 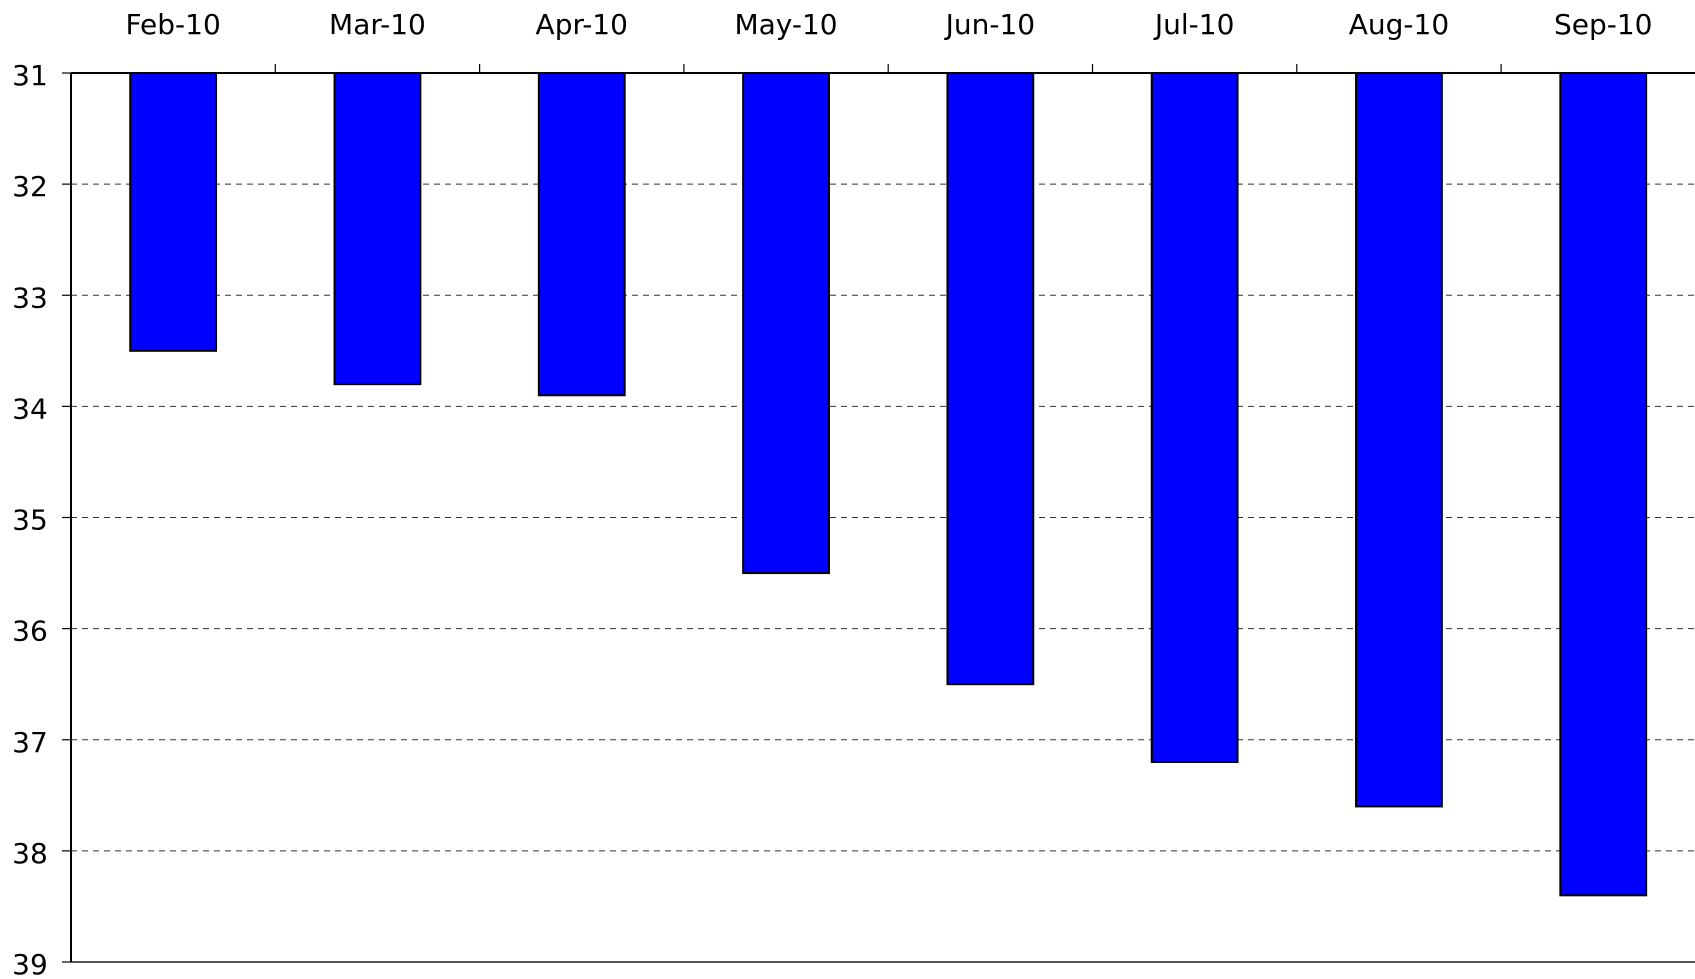 What do you see at coordinates (377, 24) in the screenshot?
I see `x-tick-label: Mar-10` at bounding box center [377, 24].